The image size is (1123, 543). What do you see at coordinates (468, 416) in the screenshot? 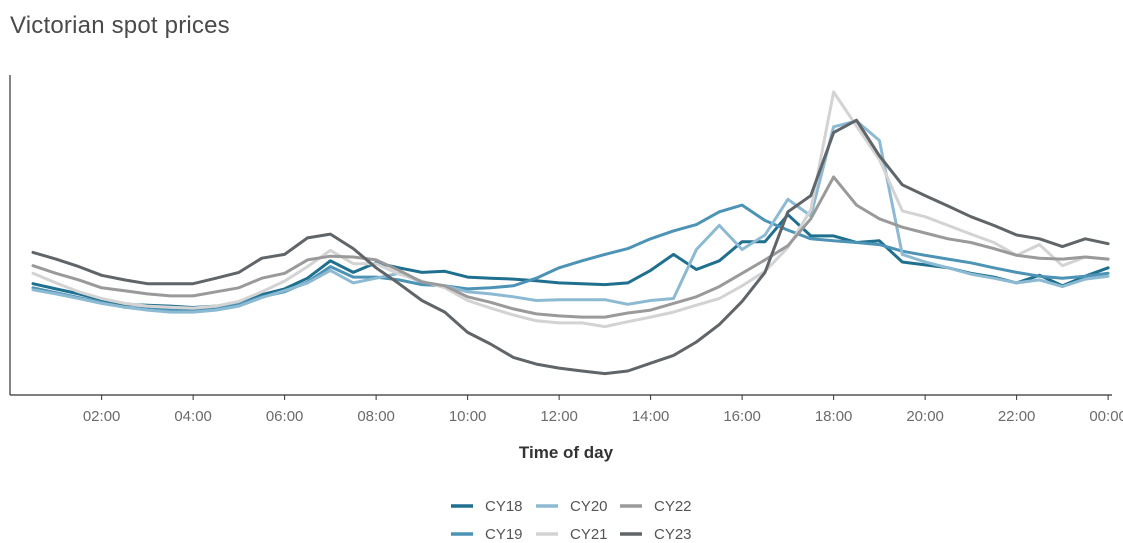
I see `x-tick-label: 10:00` at bounding box center [468, 416].